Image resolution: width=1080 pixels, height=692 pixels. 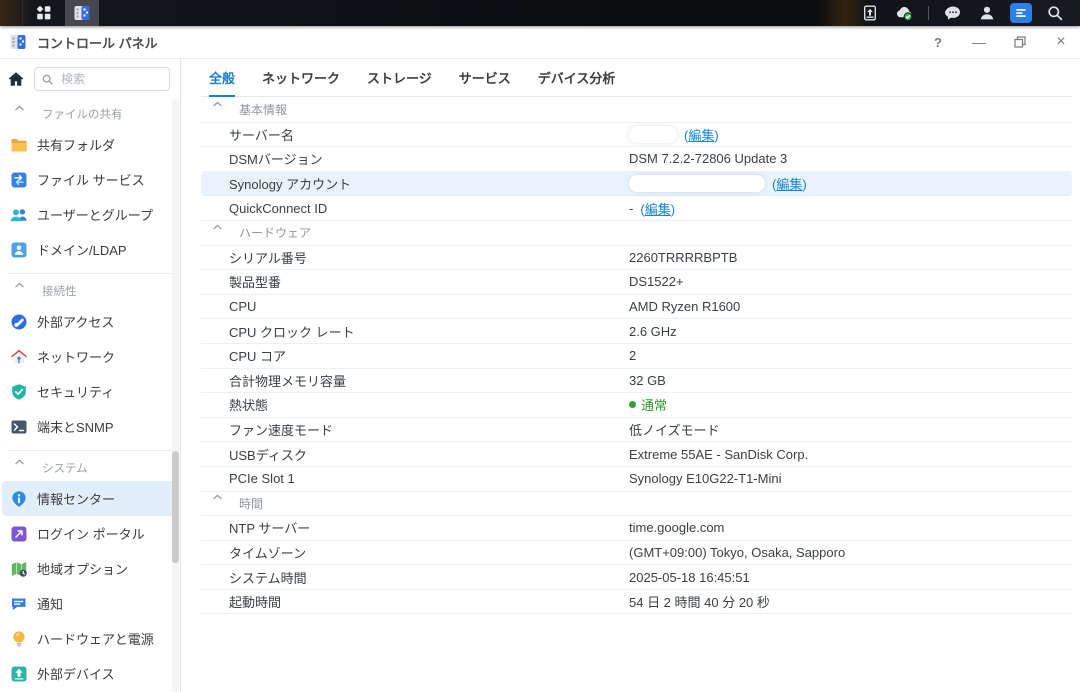 What do you see at coordinates (88, 391) in the screenshot?
I see `sidebar-item-security: セキュリティ` at bounding box center [88, 391].